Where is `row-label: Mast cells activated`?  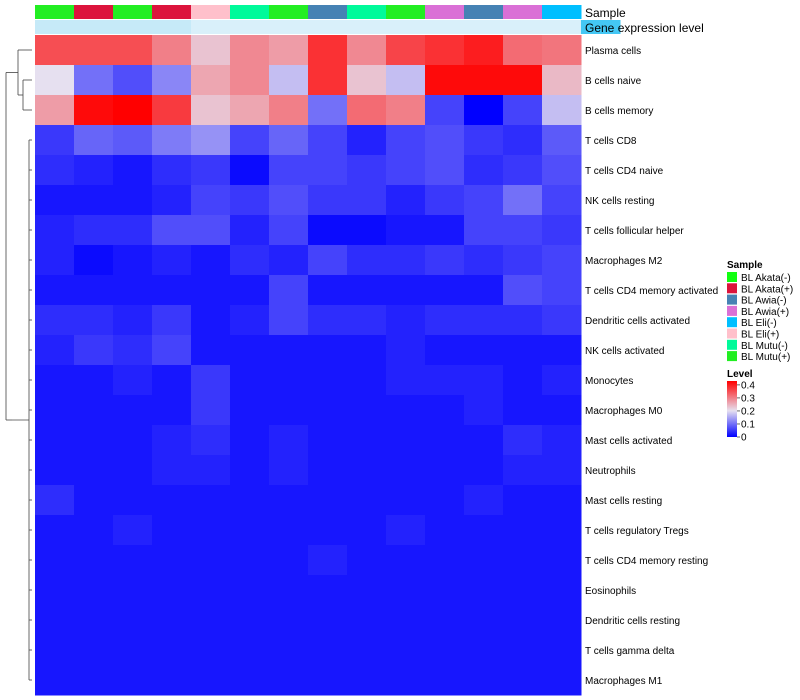 row-label: Mast cells activated is located at coordinates (628, 441).